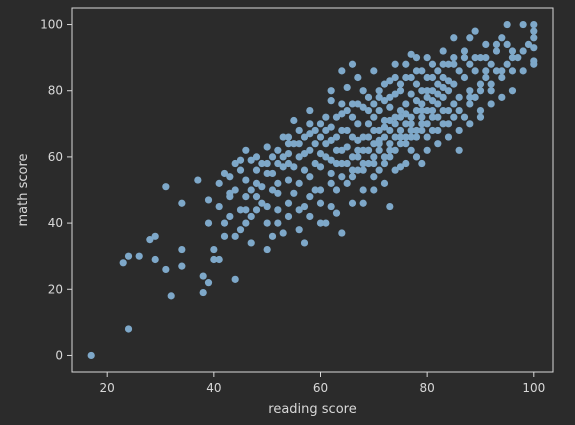 The image size is (575, 425). I want to click on x-tick-label: 20, so click(107, 388).